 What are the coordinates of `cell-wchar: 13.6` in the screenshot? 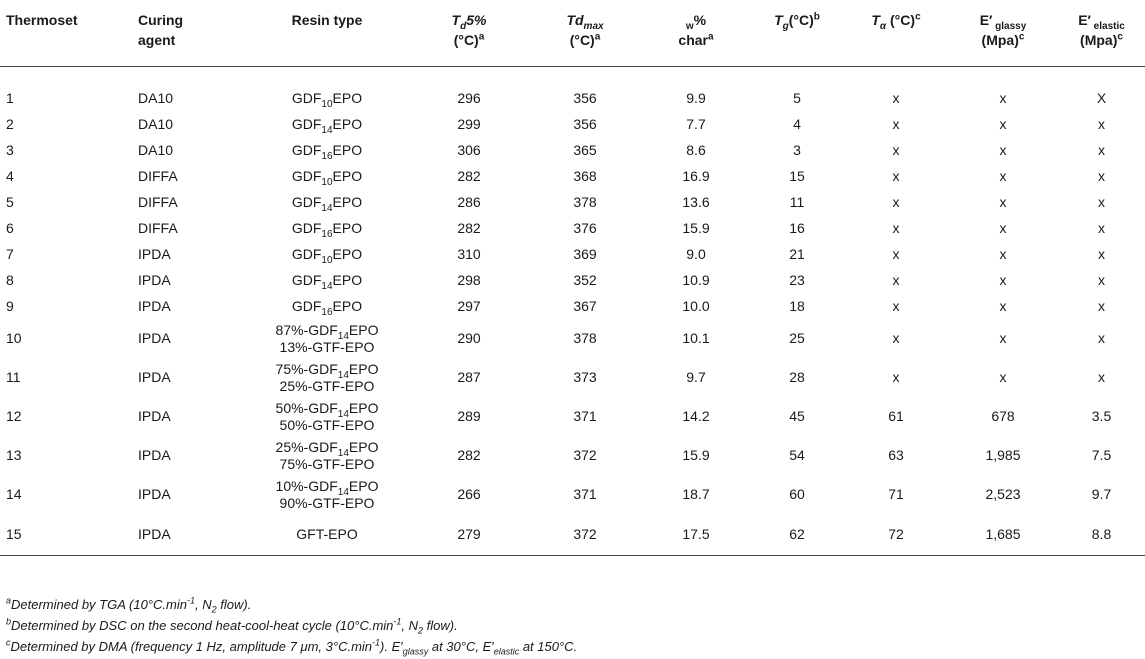 It's located at (696, 201).